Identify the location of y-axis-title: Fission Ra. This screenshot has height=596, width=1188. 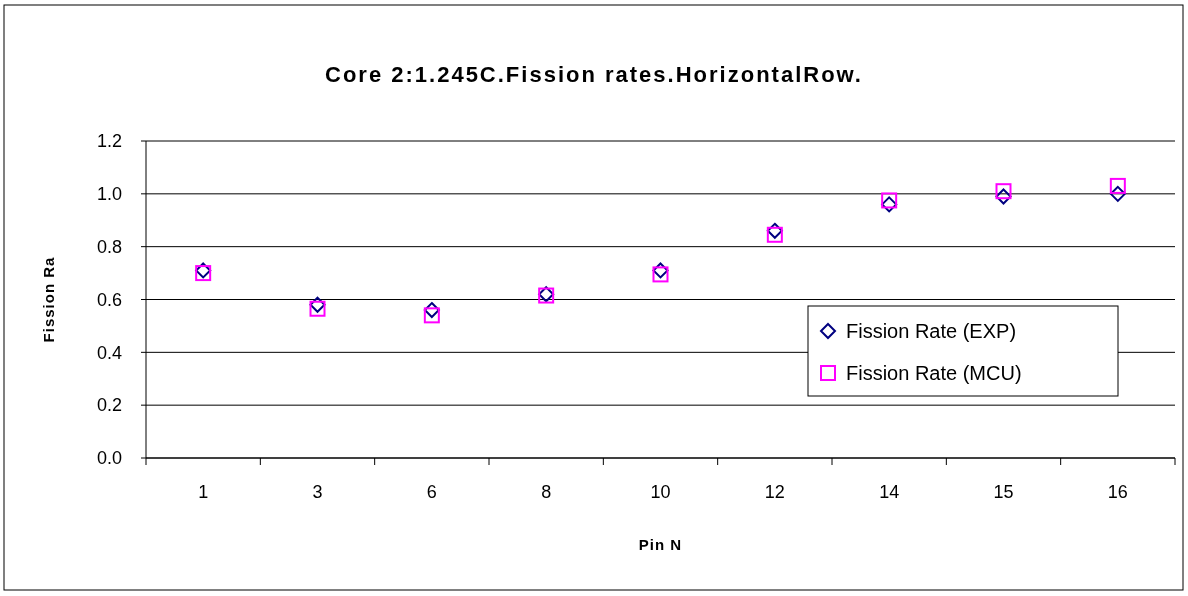
(48, 299).